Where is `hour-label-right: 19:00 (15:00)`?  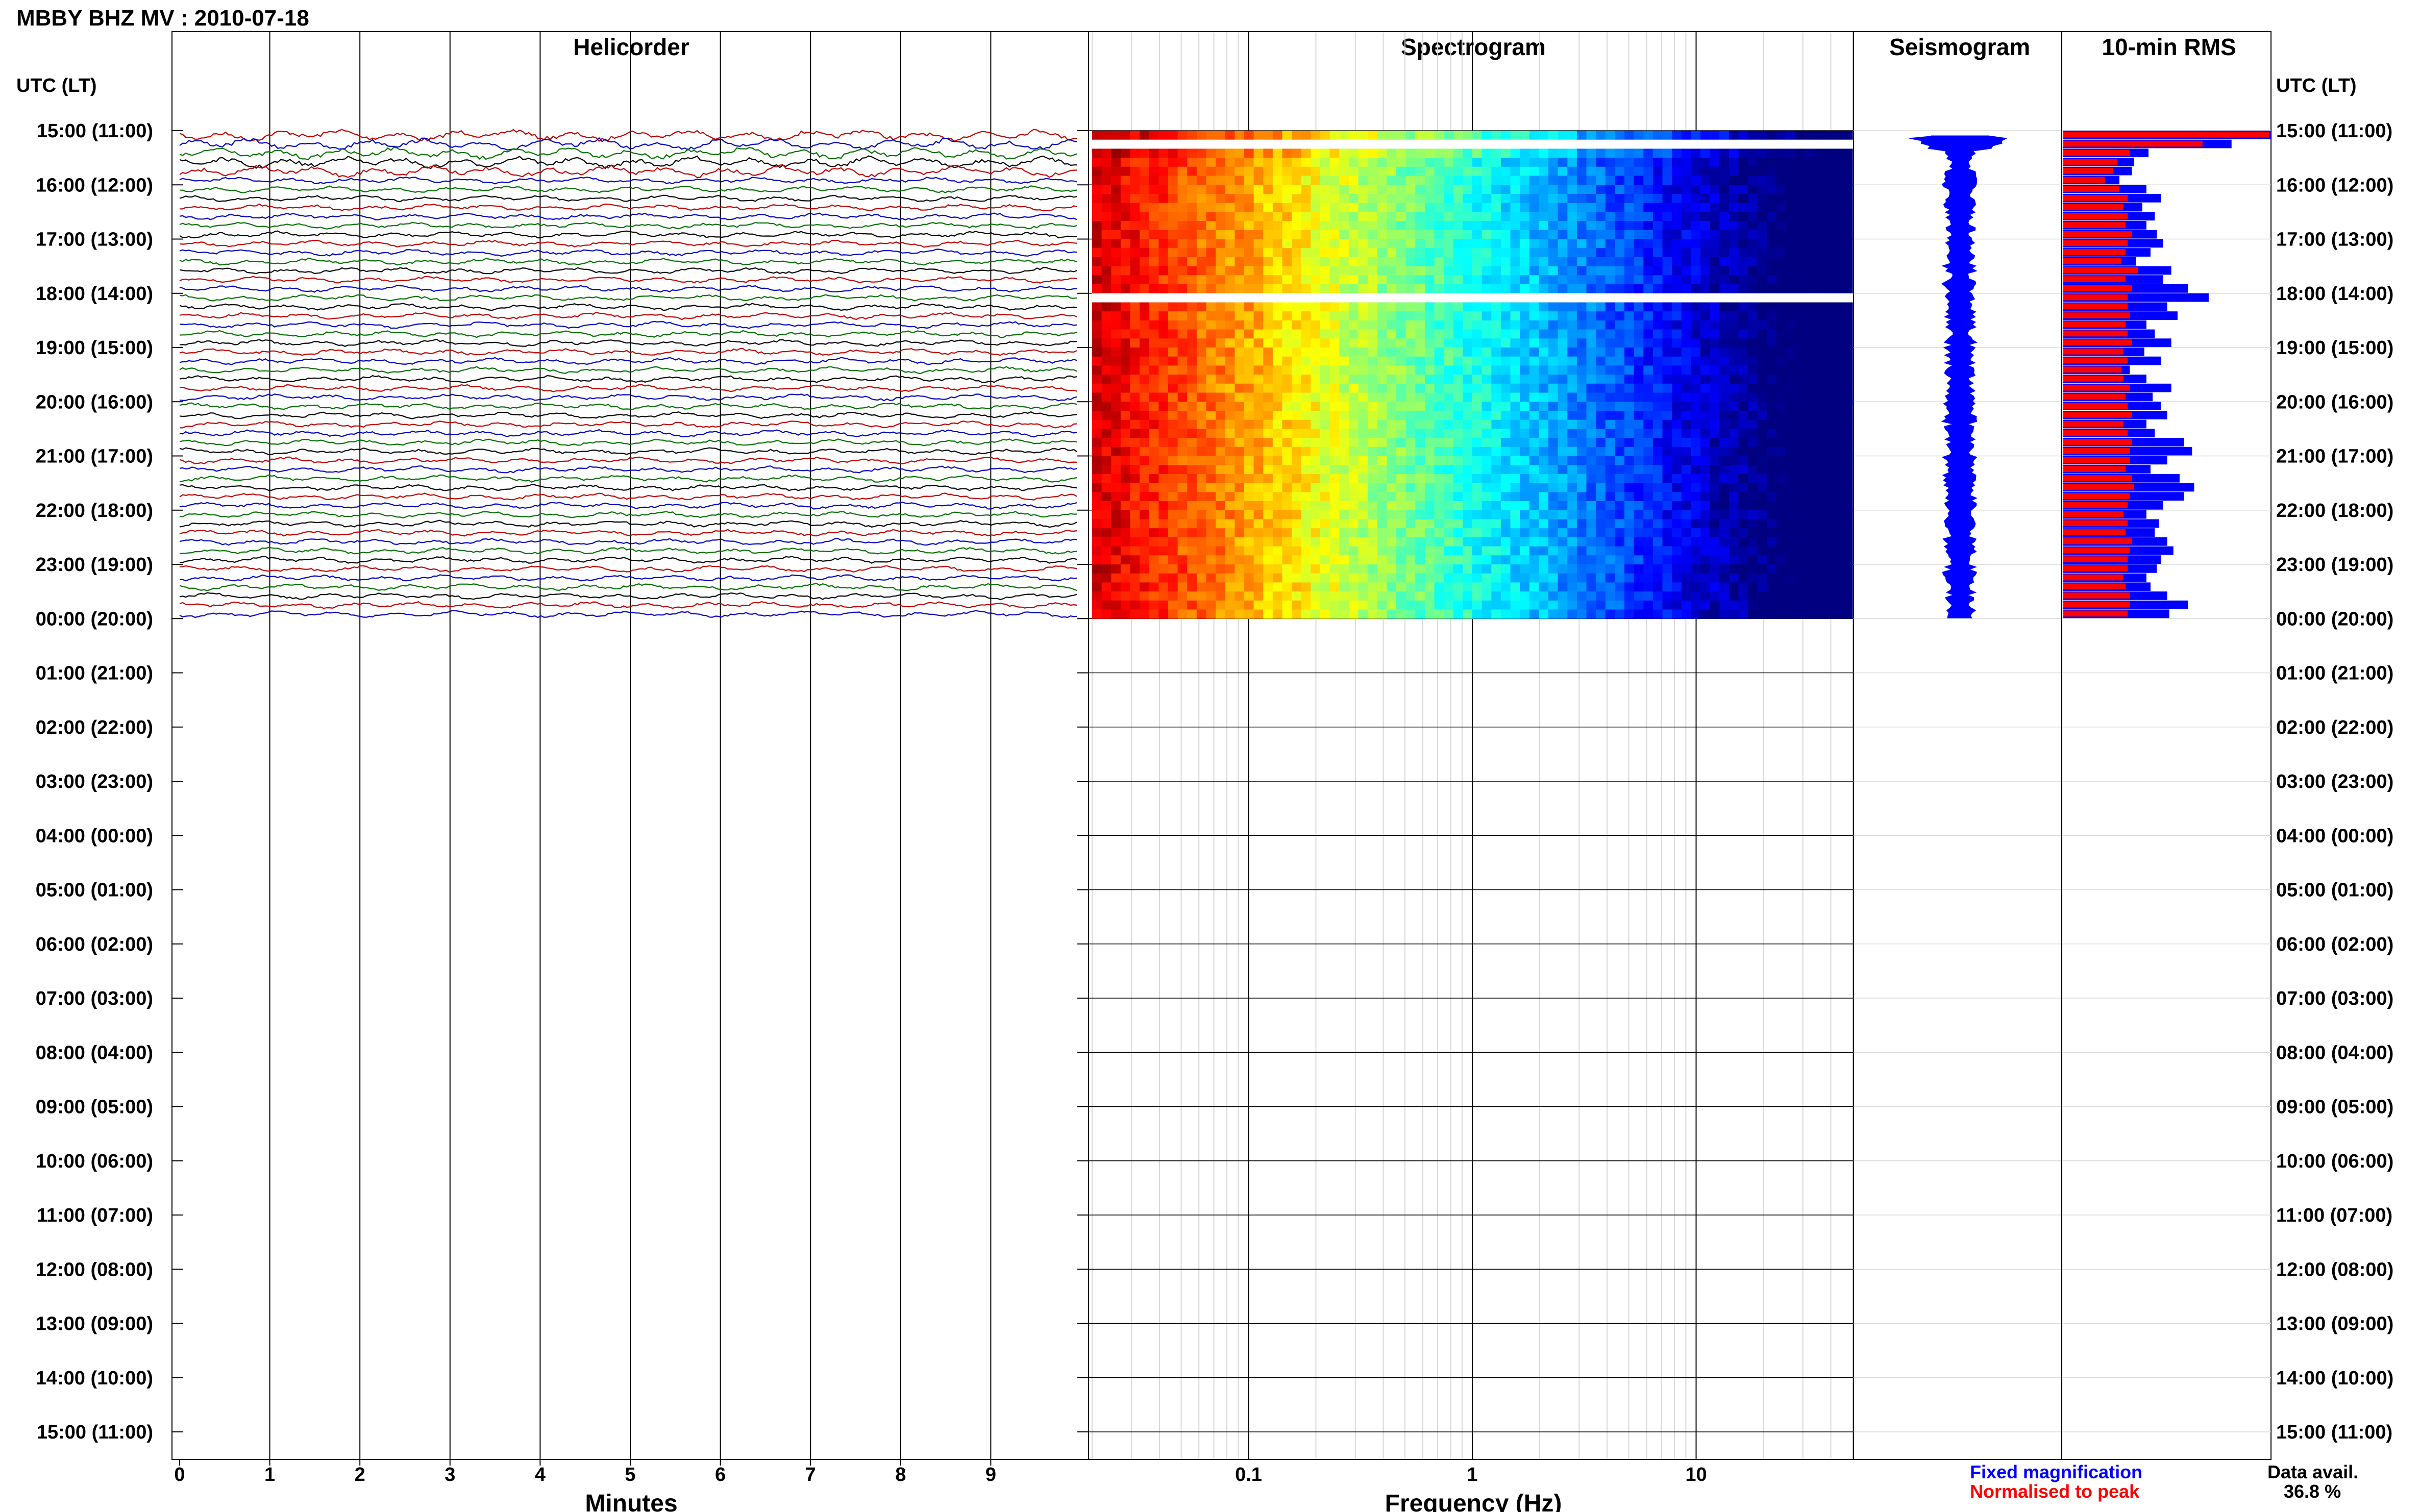
hour-label-right: 19:00 (15:00) is located at coordinates (2334, 348).